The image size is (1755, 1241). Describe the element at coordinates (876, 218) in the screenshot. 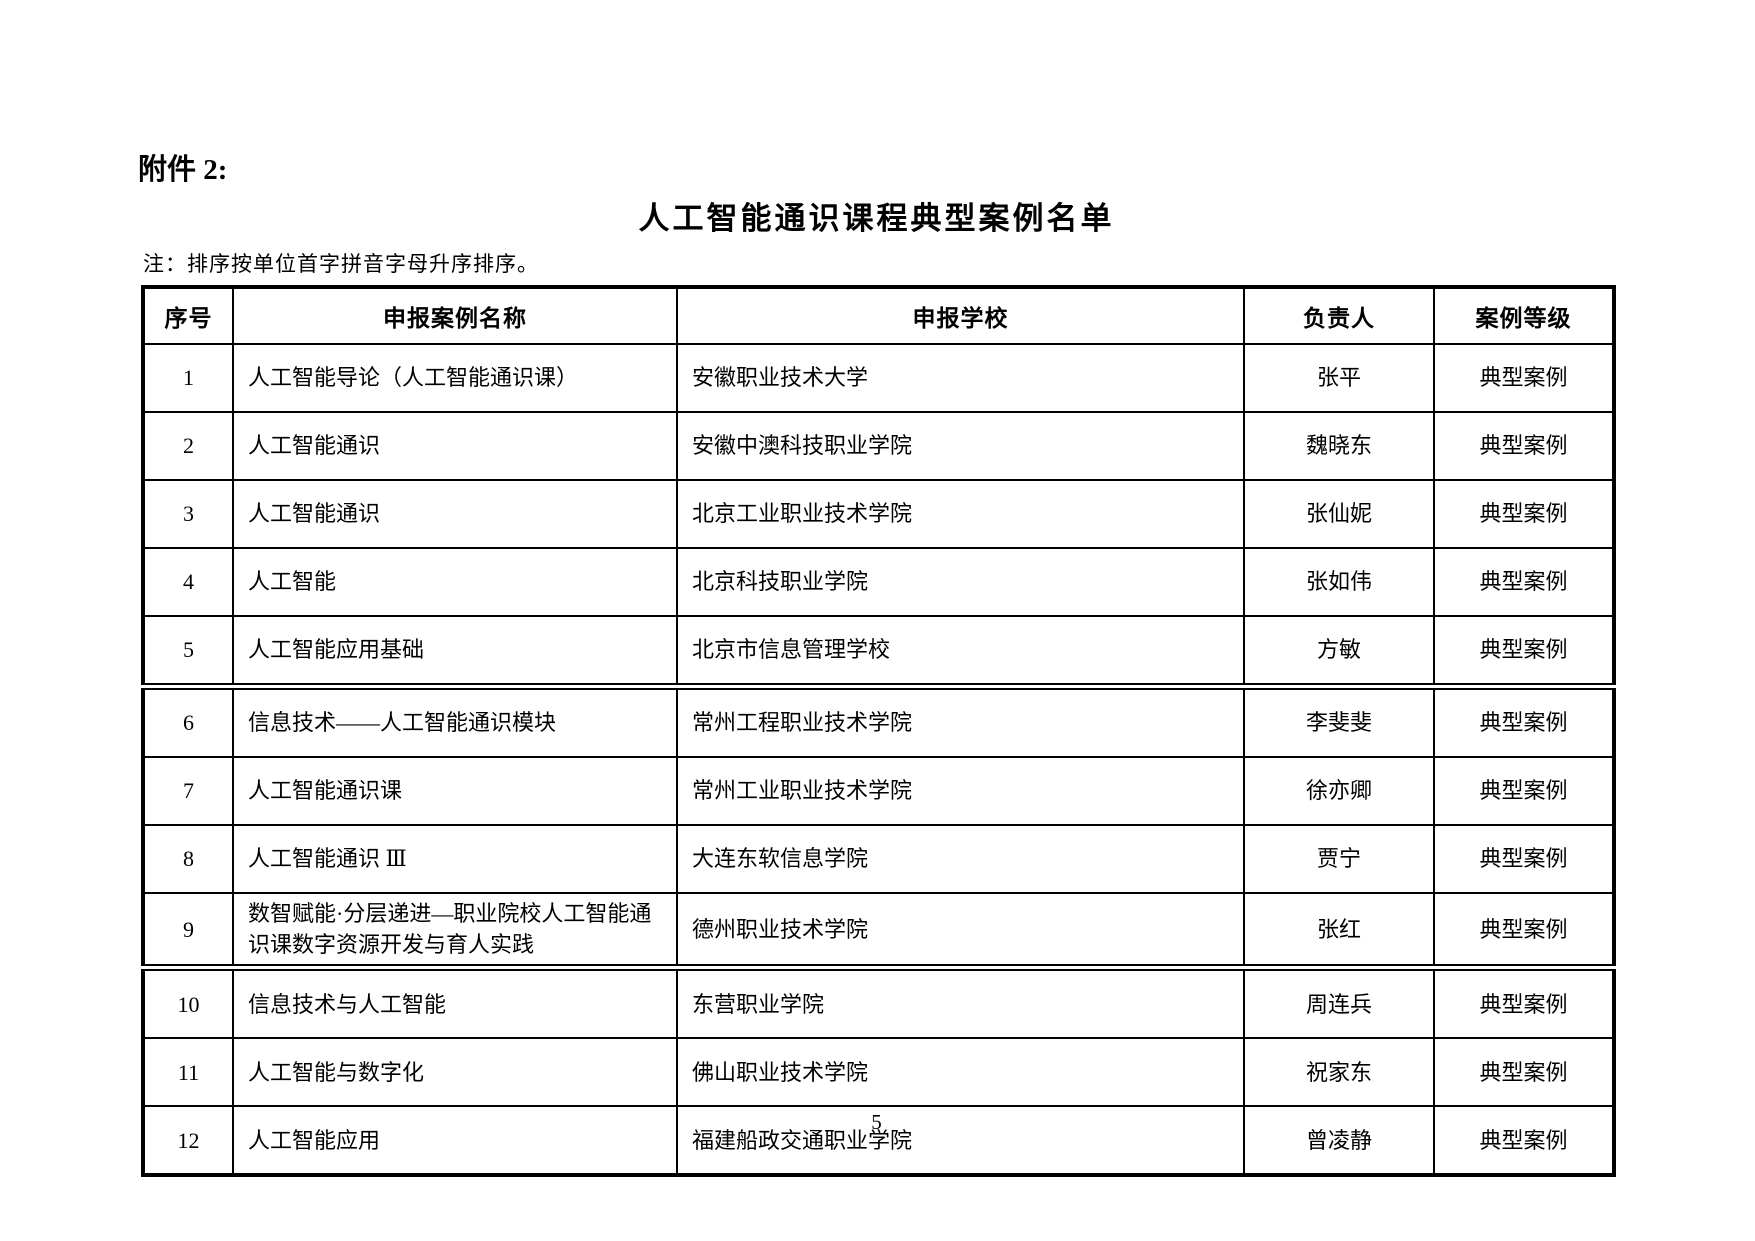

I see `page-title: 人工智能通识课程典型案例名单` at that location.